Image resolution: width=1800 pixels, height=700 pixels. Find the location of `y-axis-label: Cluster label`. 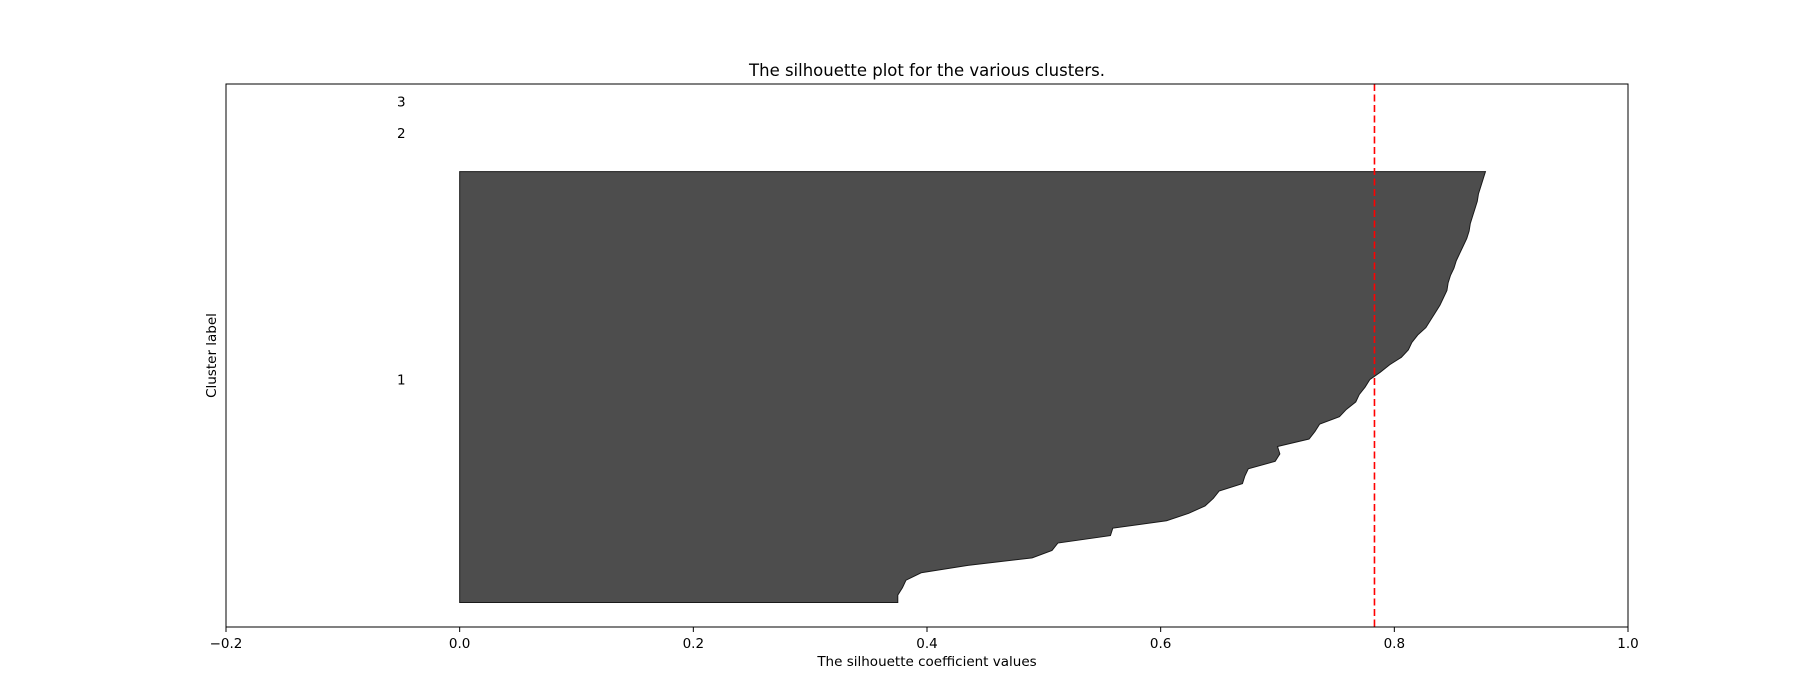

y-axis-label: Cluster label is located at coordinates (212, 355).